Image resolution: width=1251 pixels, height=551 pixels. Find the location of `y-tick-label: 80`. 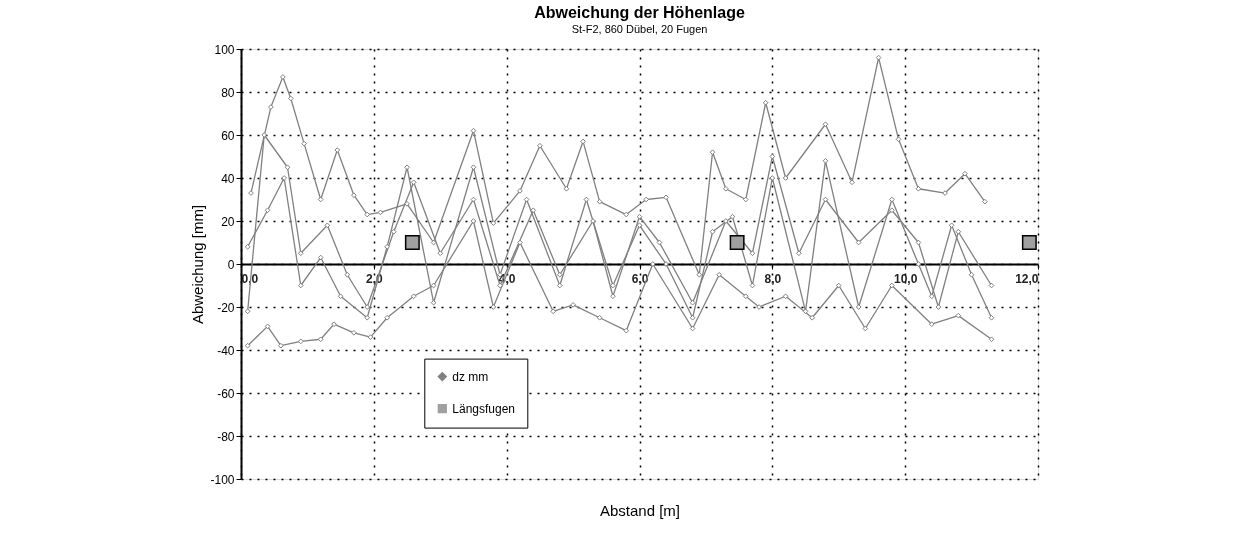

y-tick-label: 80 is located at coordinates (228, 92).